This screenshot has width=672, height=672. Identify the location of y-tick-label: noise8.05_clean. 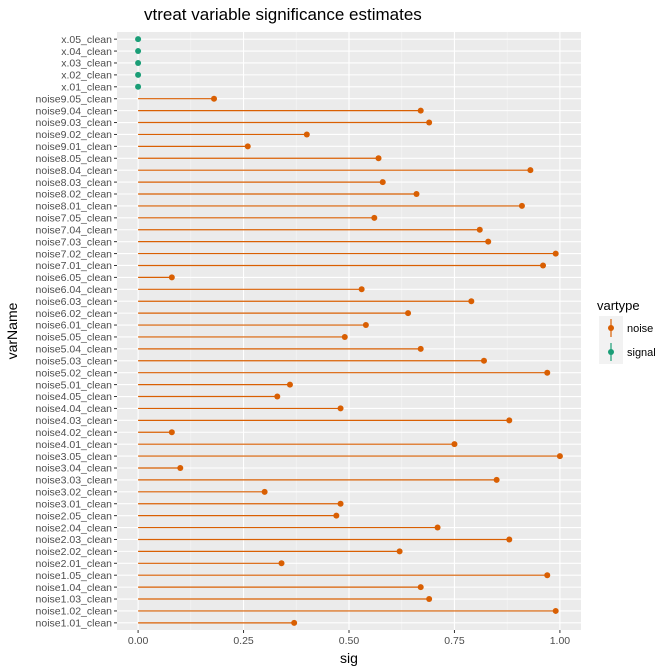
(74, 159).